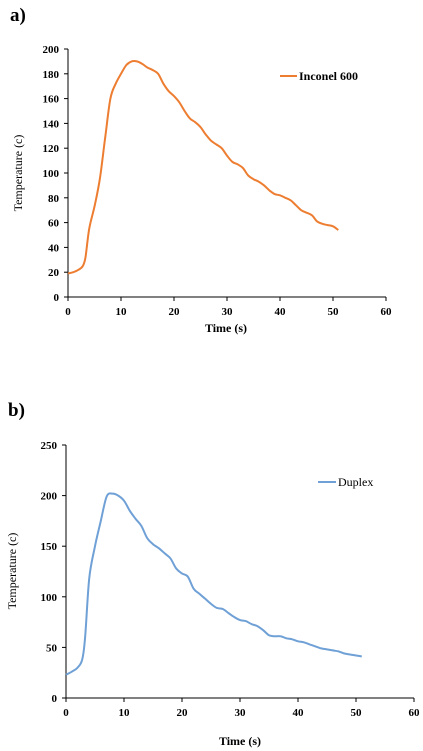 Image resolution: width=423 pixels, height=751 pixels. I want to click on y-tick-label: 40, so click(54, 248).